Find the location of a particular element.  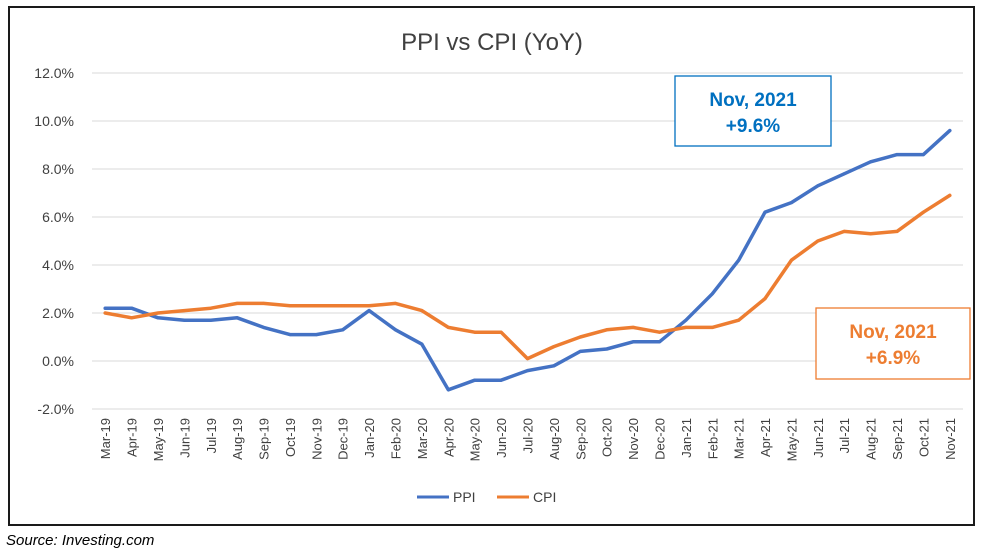

x-tick-label: Feb-20 is located at coordinates (396, 438).